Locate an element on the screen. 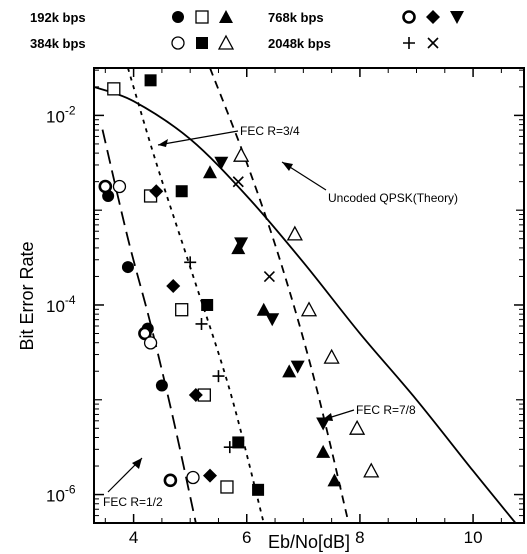 The image size is (527, 554). x-tick-label: 6 is located at coordinates (246, 537).